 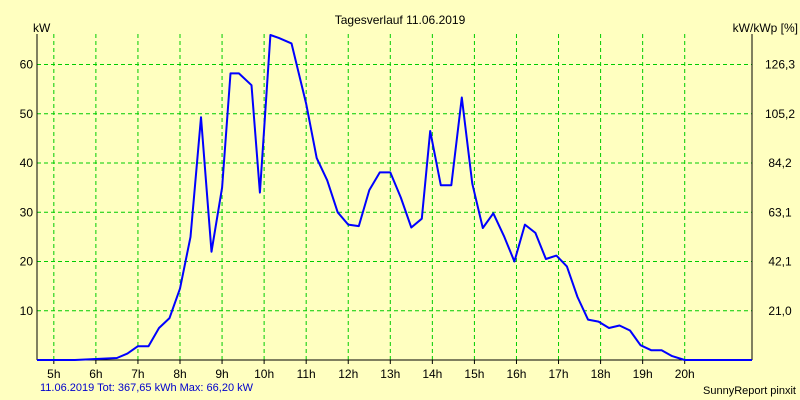 I want to click on y-tick-label-right: 126,3, so click(x=780, y=65).